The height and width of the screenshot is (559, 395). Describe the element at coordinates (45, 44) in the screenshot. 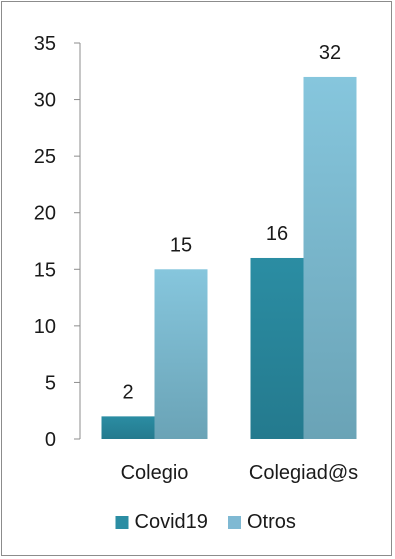

I see `y-tick-label: 35` at that location.